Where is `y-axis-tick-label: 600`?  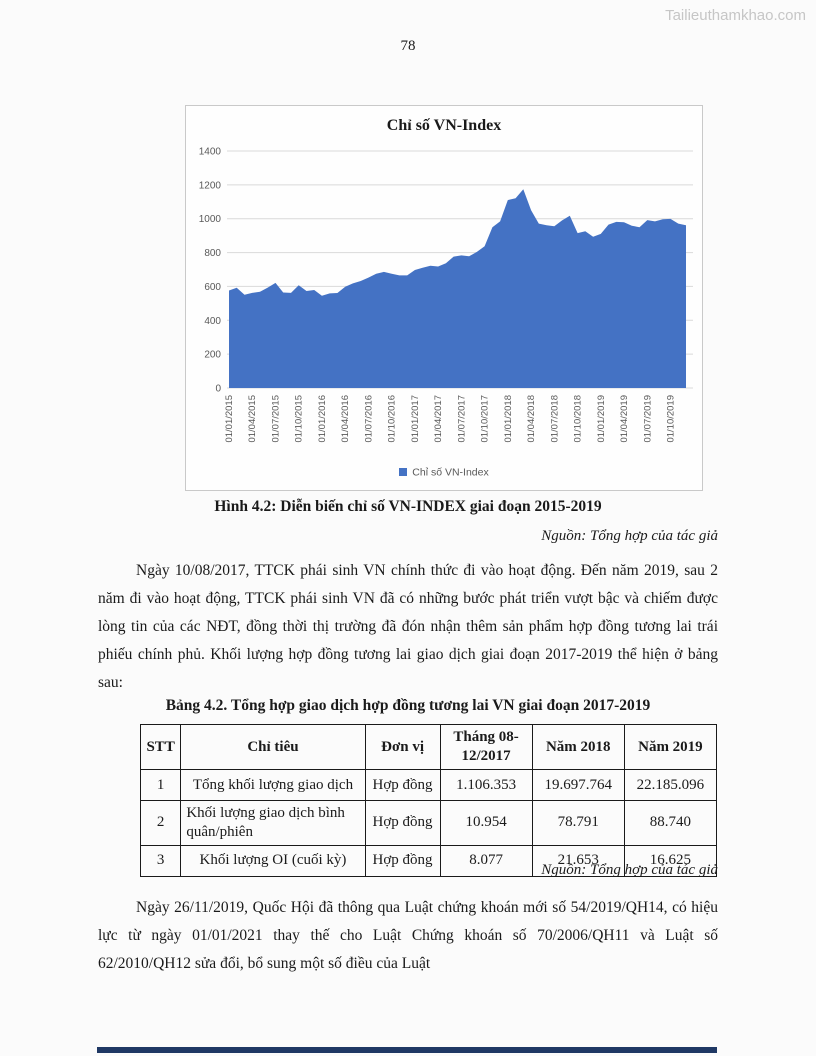 y-axis-tick-label: 600 is located at coordinates (212, 287).